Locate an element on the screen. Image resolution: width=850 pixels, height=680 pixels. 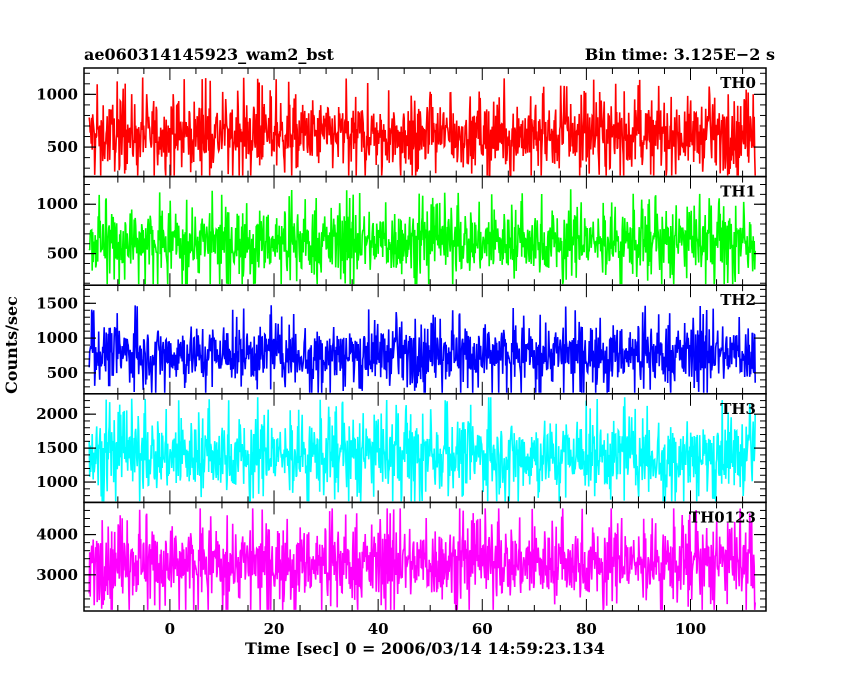
y-tick-label: 4000 is located at coordinates (57, 535).